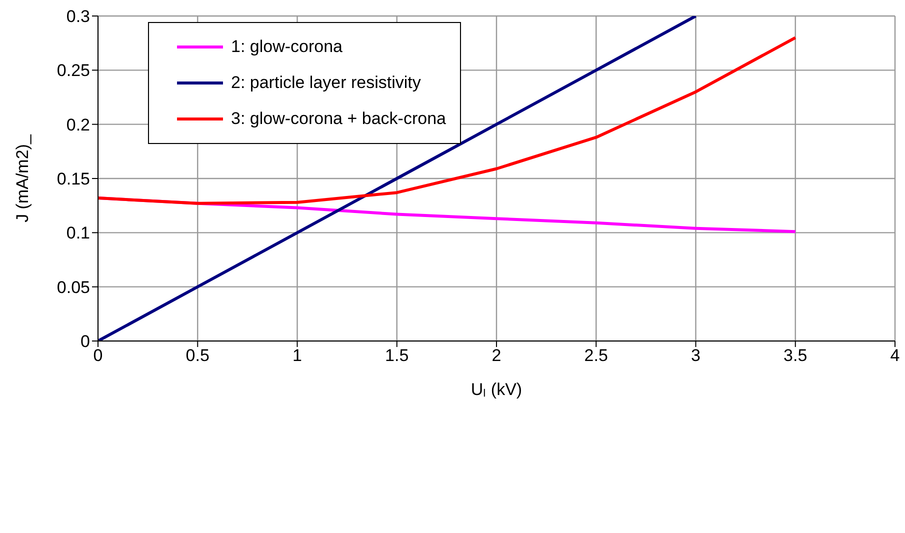 Image resolution: width=905 pixels, height=533 pixels. Describe the element at coordinates (497, 356) in the screenshot. I see `x-tick-label: 2` at that location.